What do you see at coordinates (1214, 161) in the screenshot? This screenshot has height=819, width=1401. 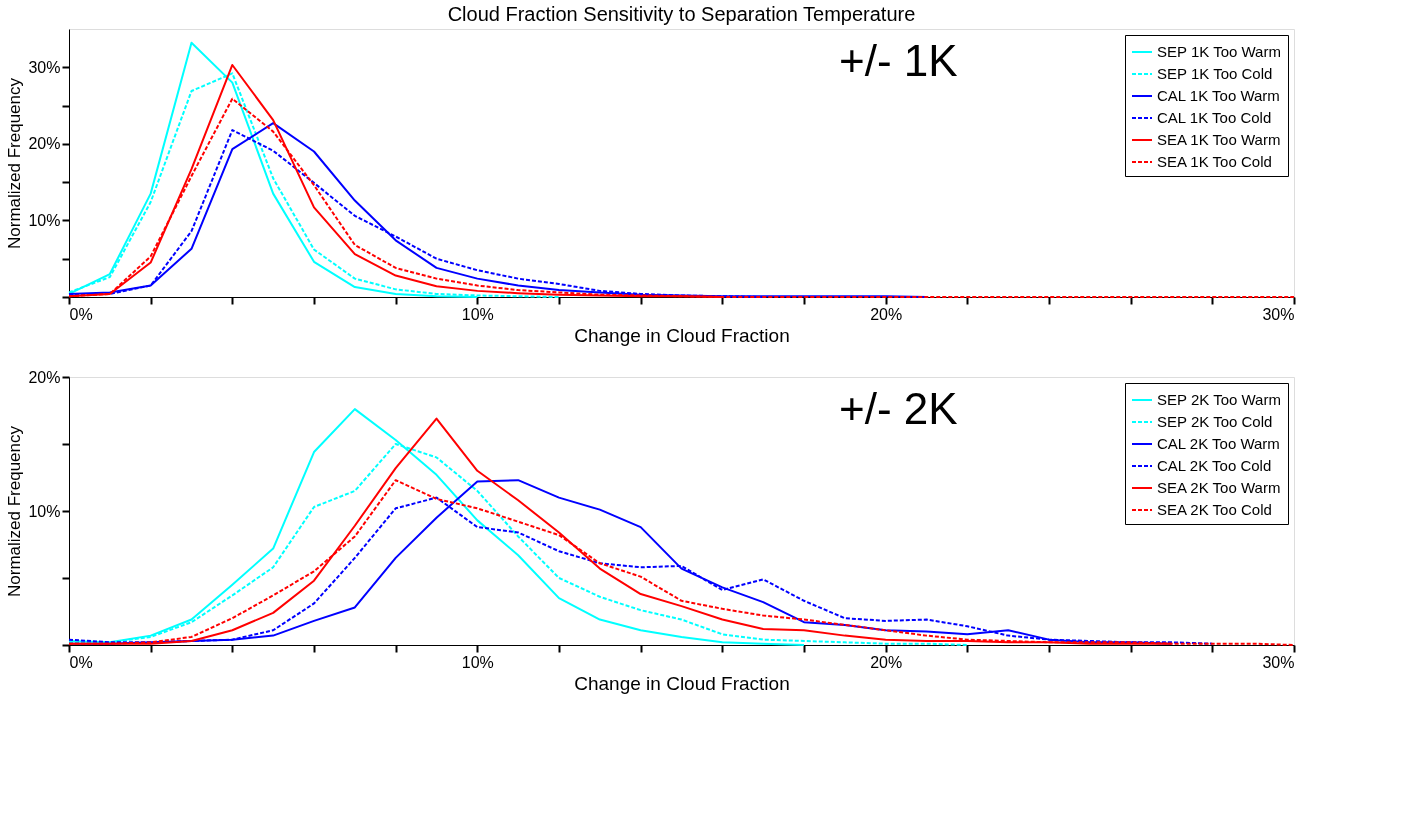 I see `legend-label: SEA 1K Too Cold` at bounding box center [1214, 161].